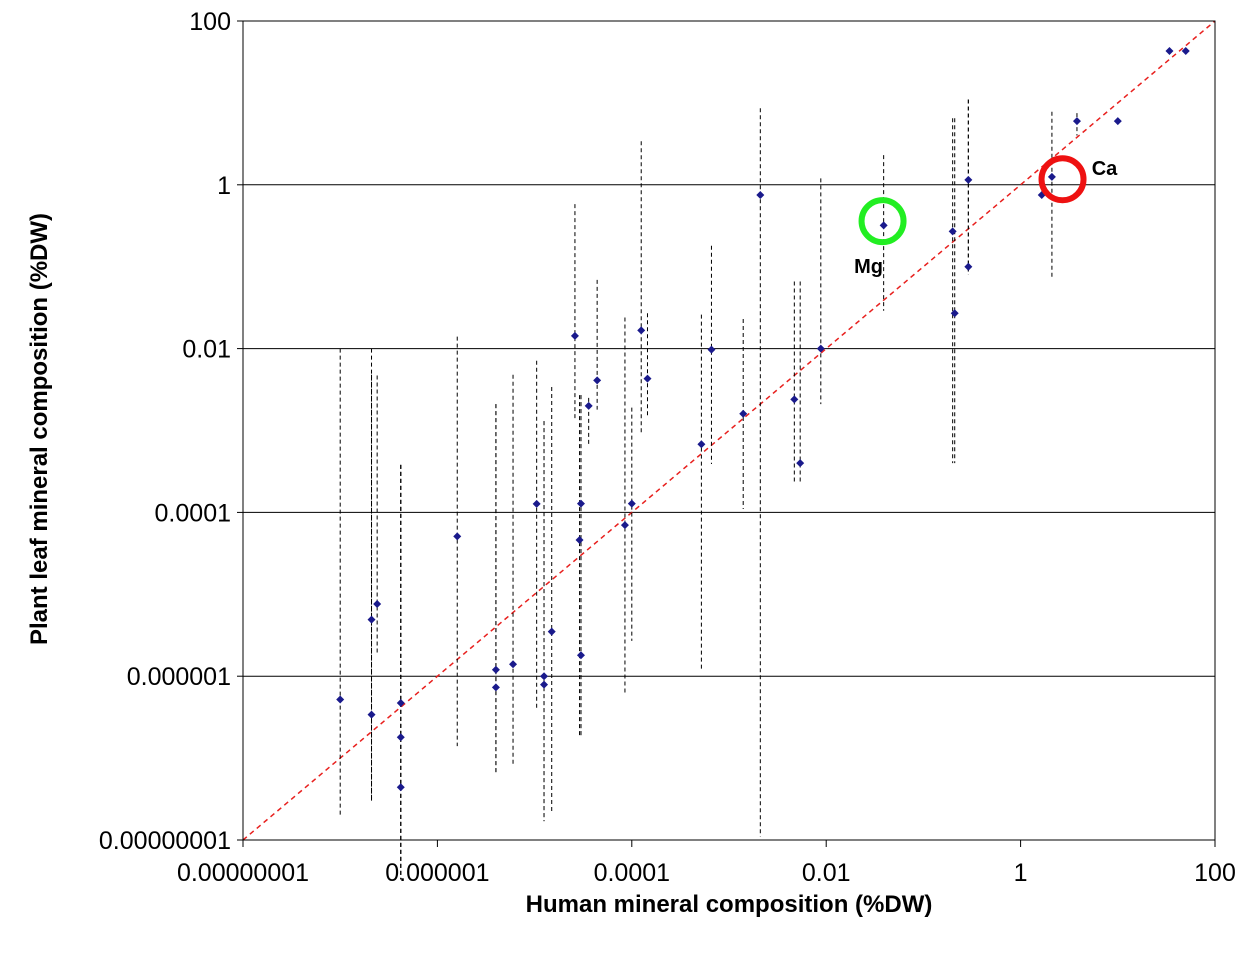 The image size is (1245, 959). Describe the element at coordinates (1215, 873) in the screenshot. I see `x-tick-label: 100` at that location.